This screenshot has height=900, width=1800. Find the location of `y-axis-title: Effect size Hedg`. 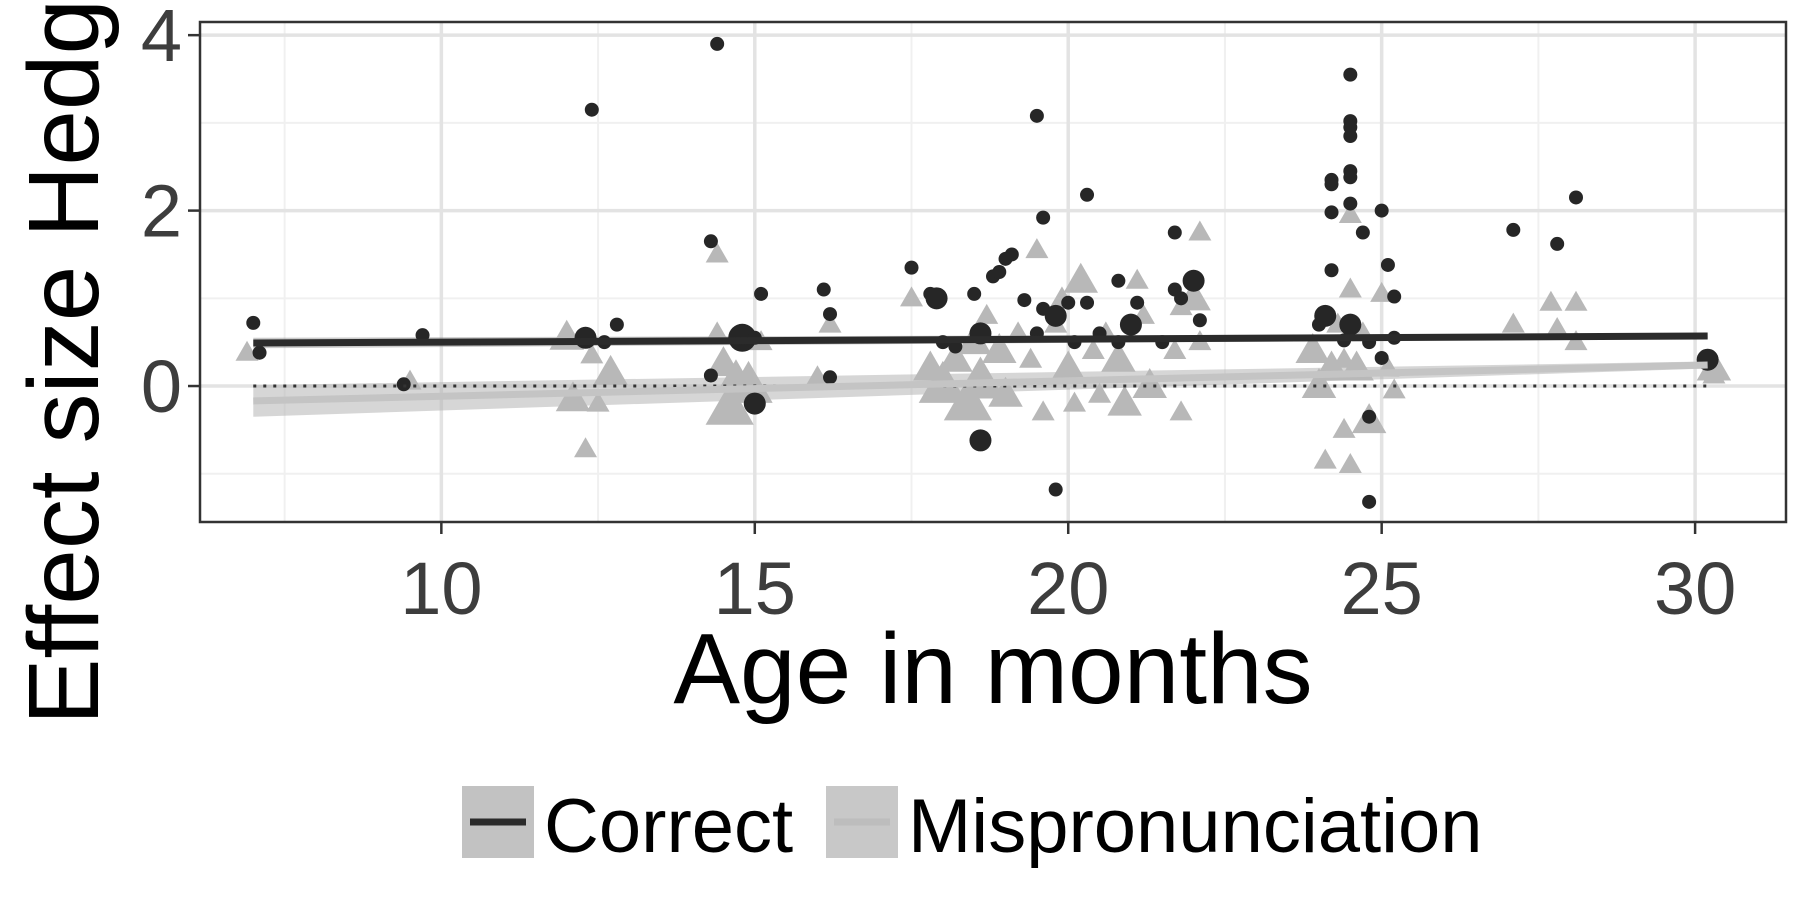

y-axis-title: Effect size Hedg is located at coordinates (64, 362).